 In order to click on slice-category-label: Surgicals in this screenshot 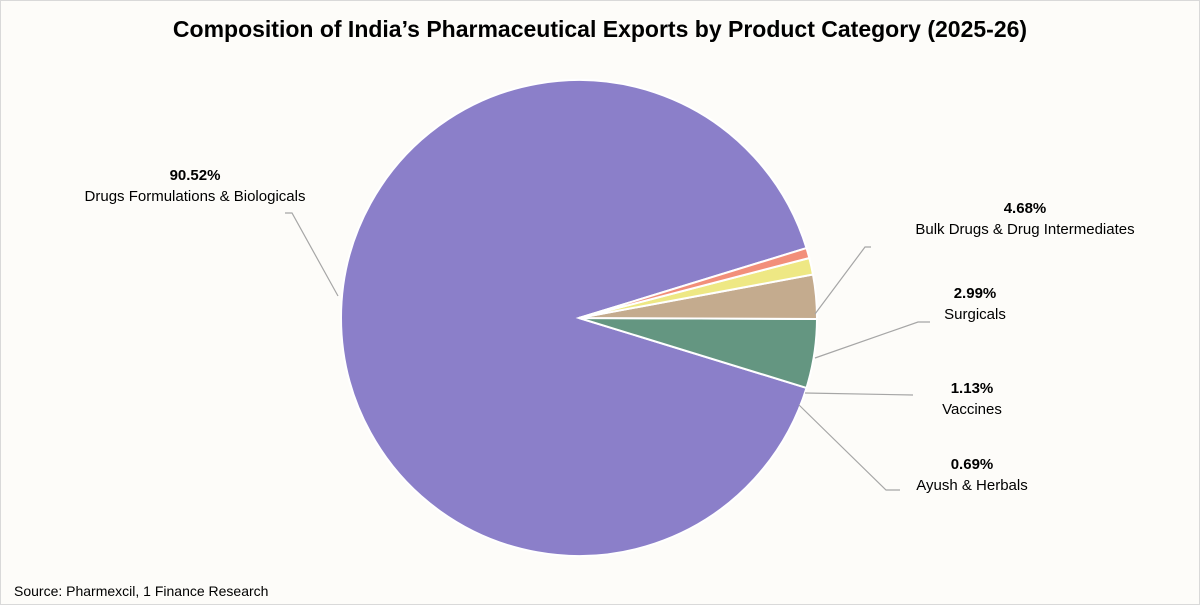, I will do `click(975, 314)`.